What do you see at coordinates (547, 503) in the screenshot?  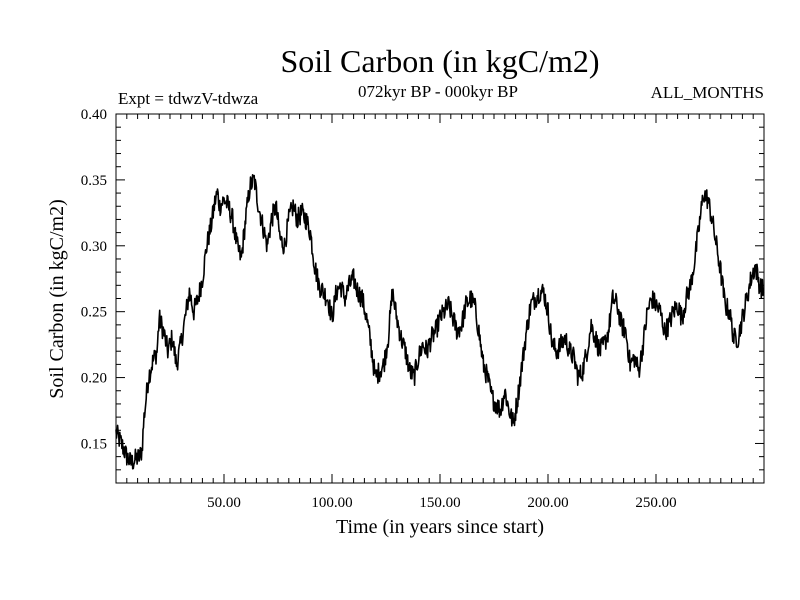 I see `x-tick-label: 200.00` at bounding box center [547, 503].